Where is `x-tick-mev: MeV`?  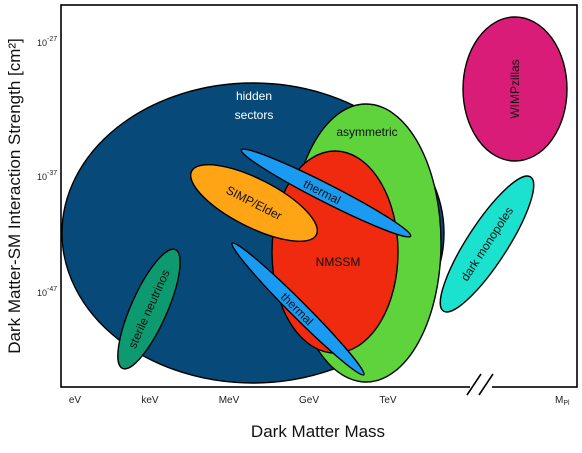
x-tick-mev: MeV is located at coordinates (229, 400).